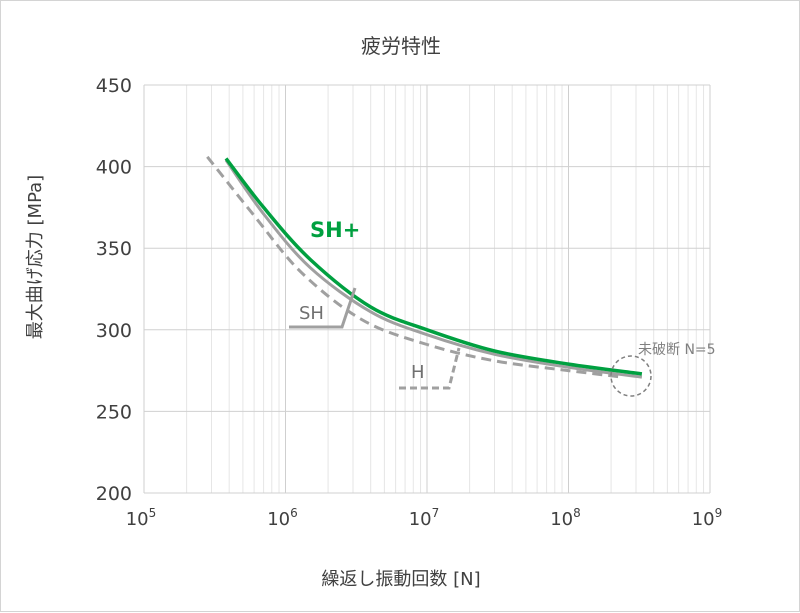 This screenshot has width=800, height=613. What do you see at coordinates (114, 331) in the screenshot?
I see `y-tick-label: 300` at bounding box center [114, 331].